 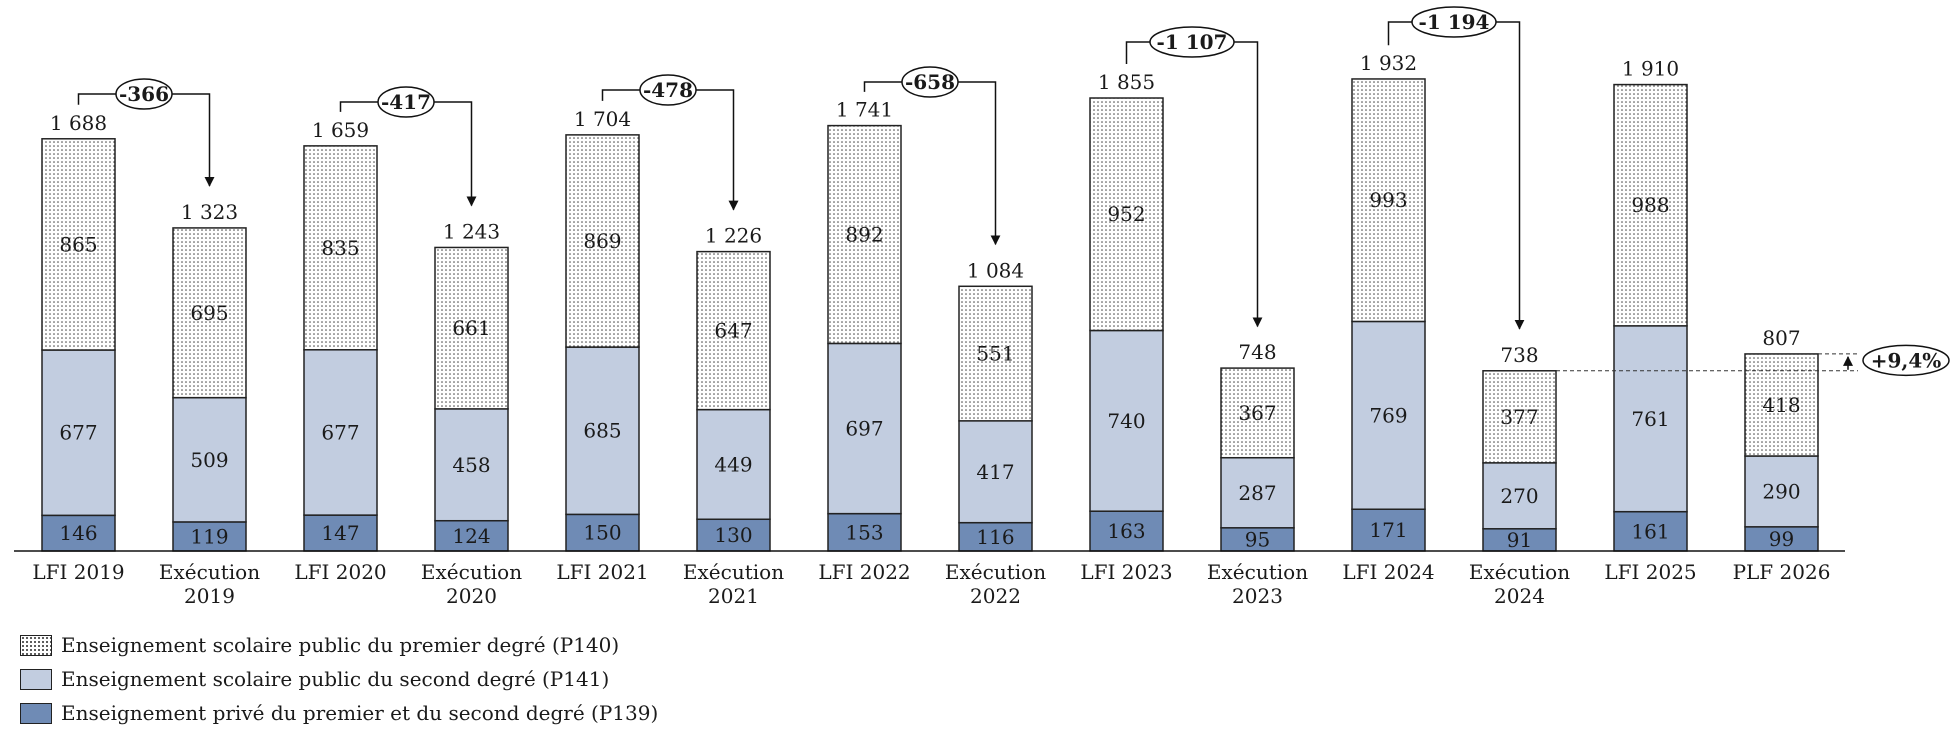 I want to click on category-label-9-line-1: 2023, so click(x=1257, y=596).